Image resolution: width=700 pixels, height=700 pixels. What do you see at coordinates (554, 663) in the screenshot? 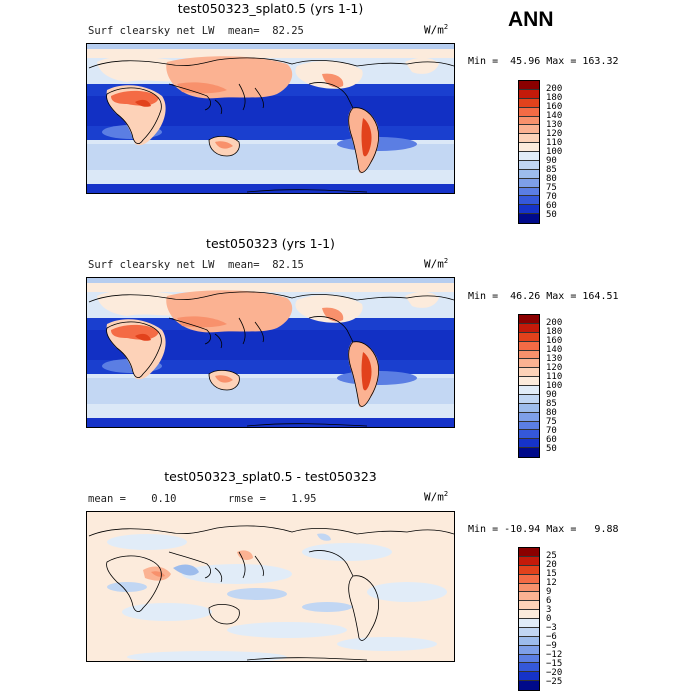
I see `colorbar-tick-label: −15` at bounding box center [554, 663].